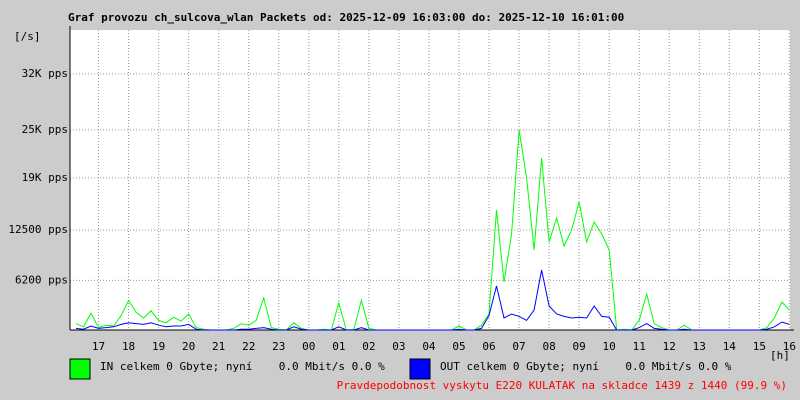 This screenshot has height=400, width=800. I want to click on x-tick-label: 23, so click(278, 346).